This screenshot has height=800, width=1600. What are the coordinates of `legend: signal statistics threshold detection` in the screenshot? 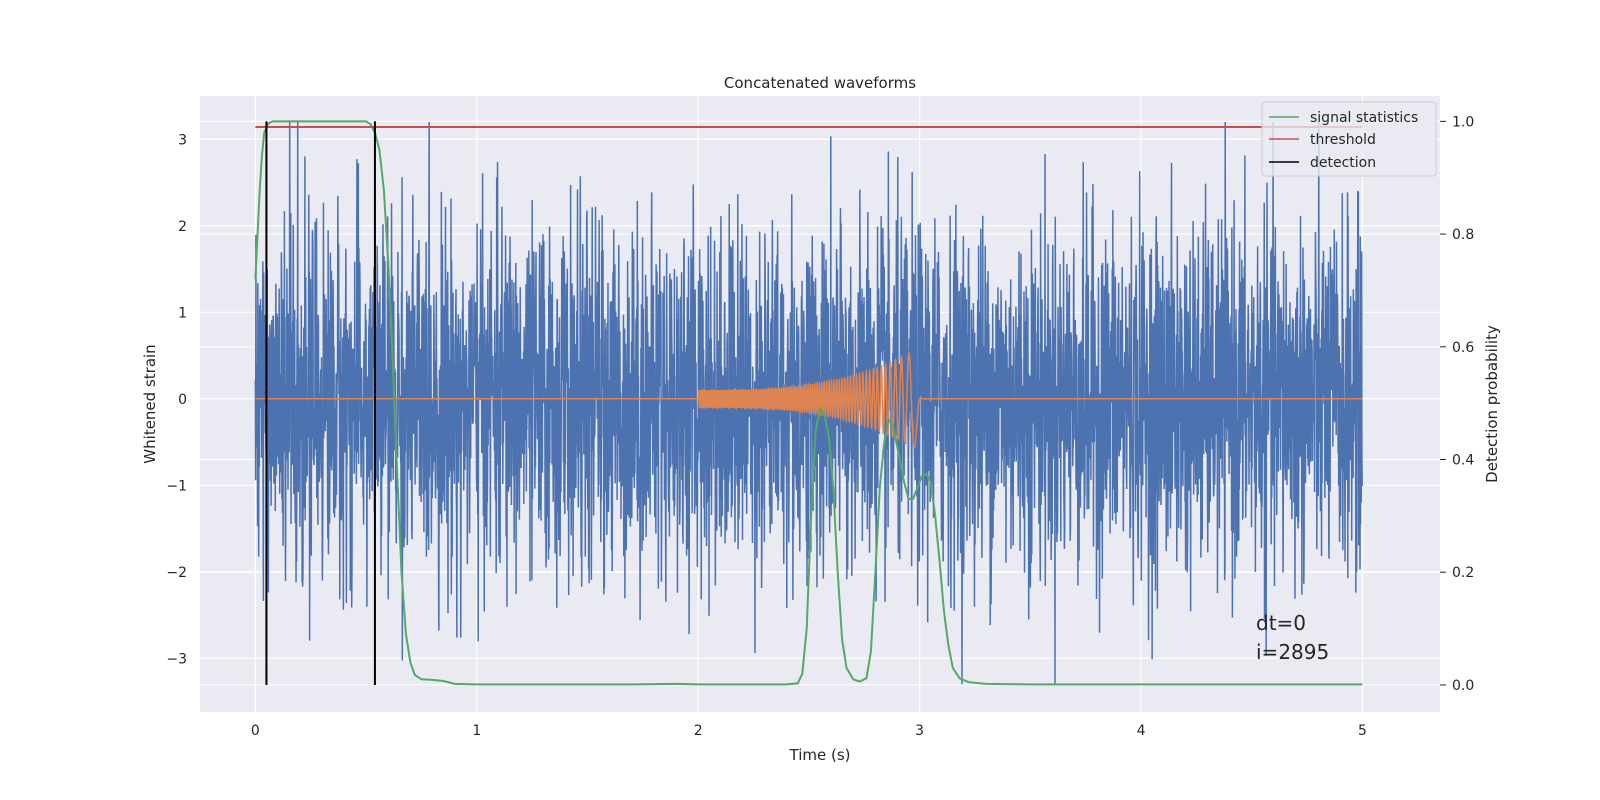 It's located at (1349, 139).